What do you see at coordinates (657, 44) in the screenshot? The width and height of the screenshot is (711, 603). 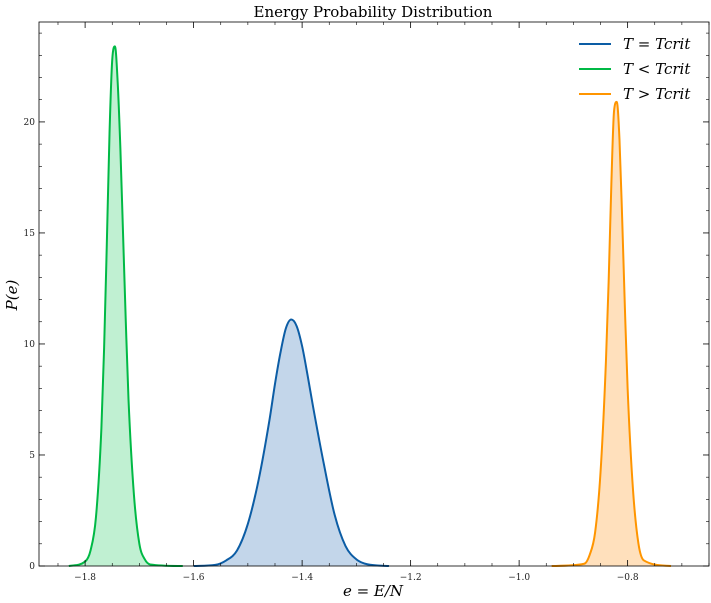 I see `legend-label-tcrit: T = Tcrit` at bounding box center [657, 44].